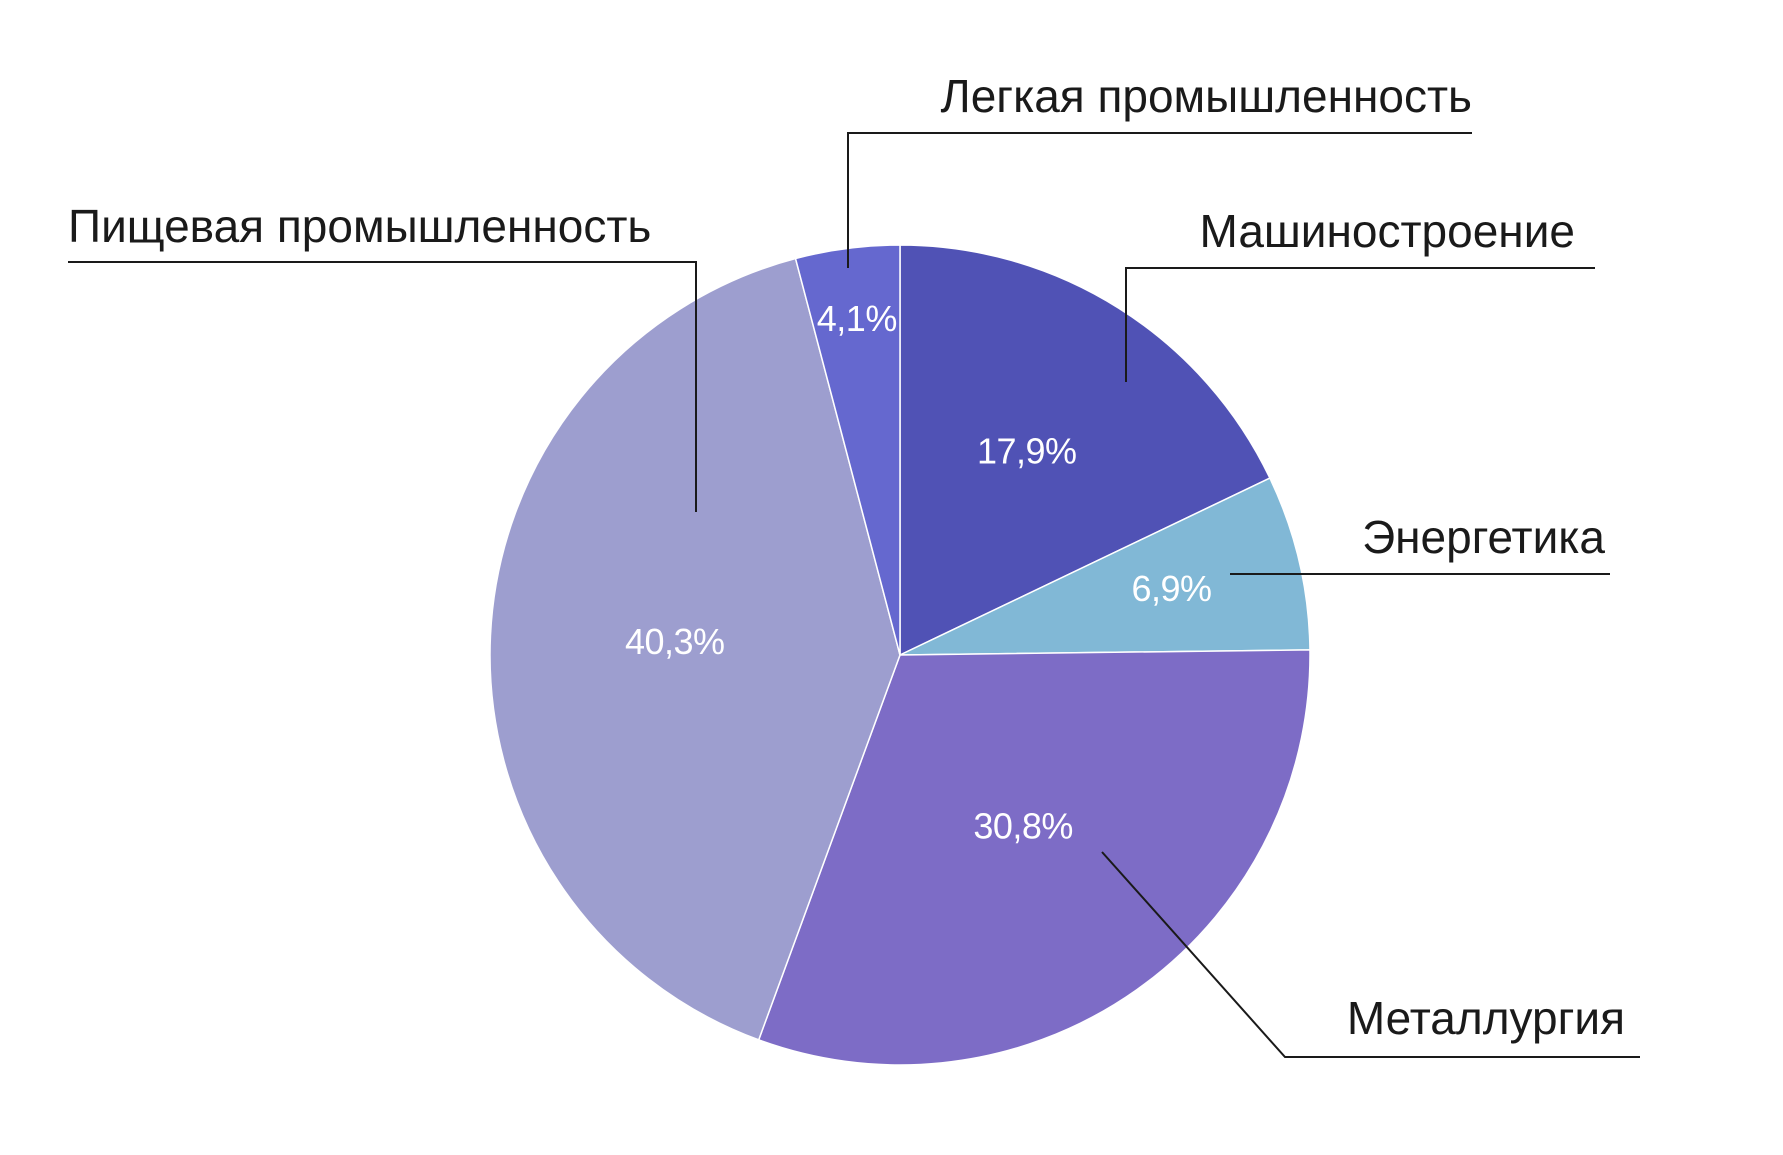 The height and width of the screenshot is (1155, 1783). What do you see at coordinates (1027, 450) in the screenshot?
I see `slice-percent-label: 17,9%` at bounding box center [1027, 450].